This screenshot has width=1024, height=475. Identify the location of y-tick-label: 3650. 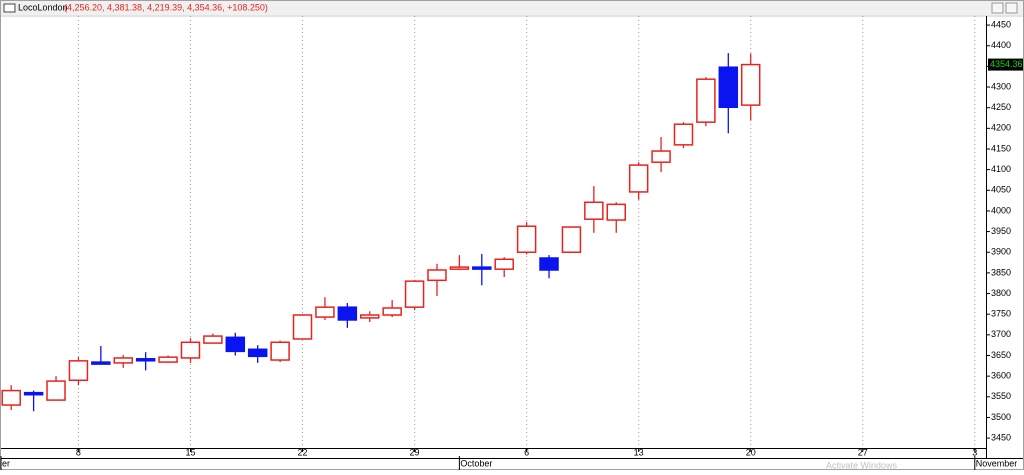
(1001, 355).